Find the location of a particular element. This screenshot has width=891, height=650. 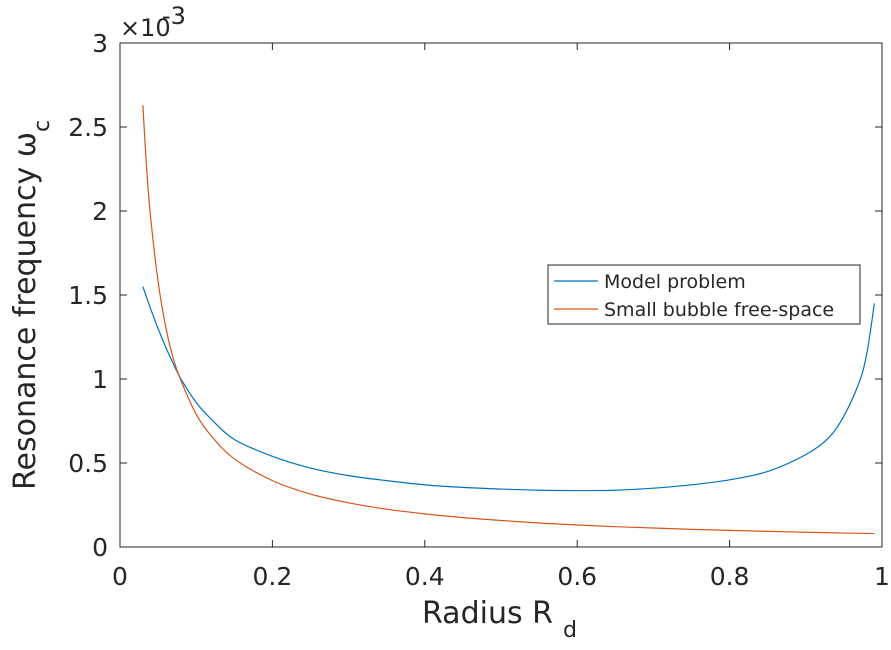

y-exponent-prefix: ×10 is located at coordinates (145, 28).